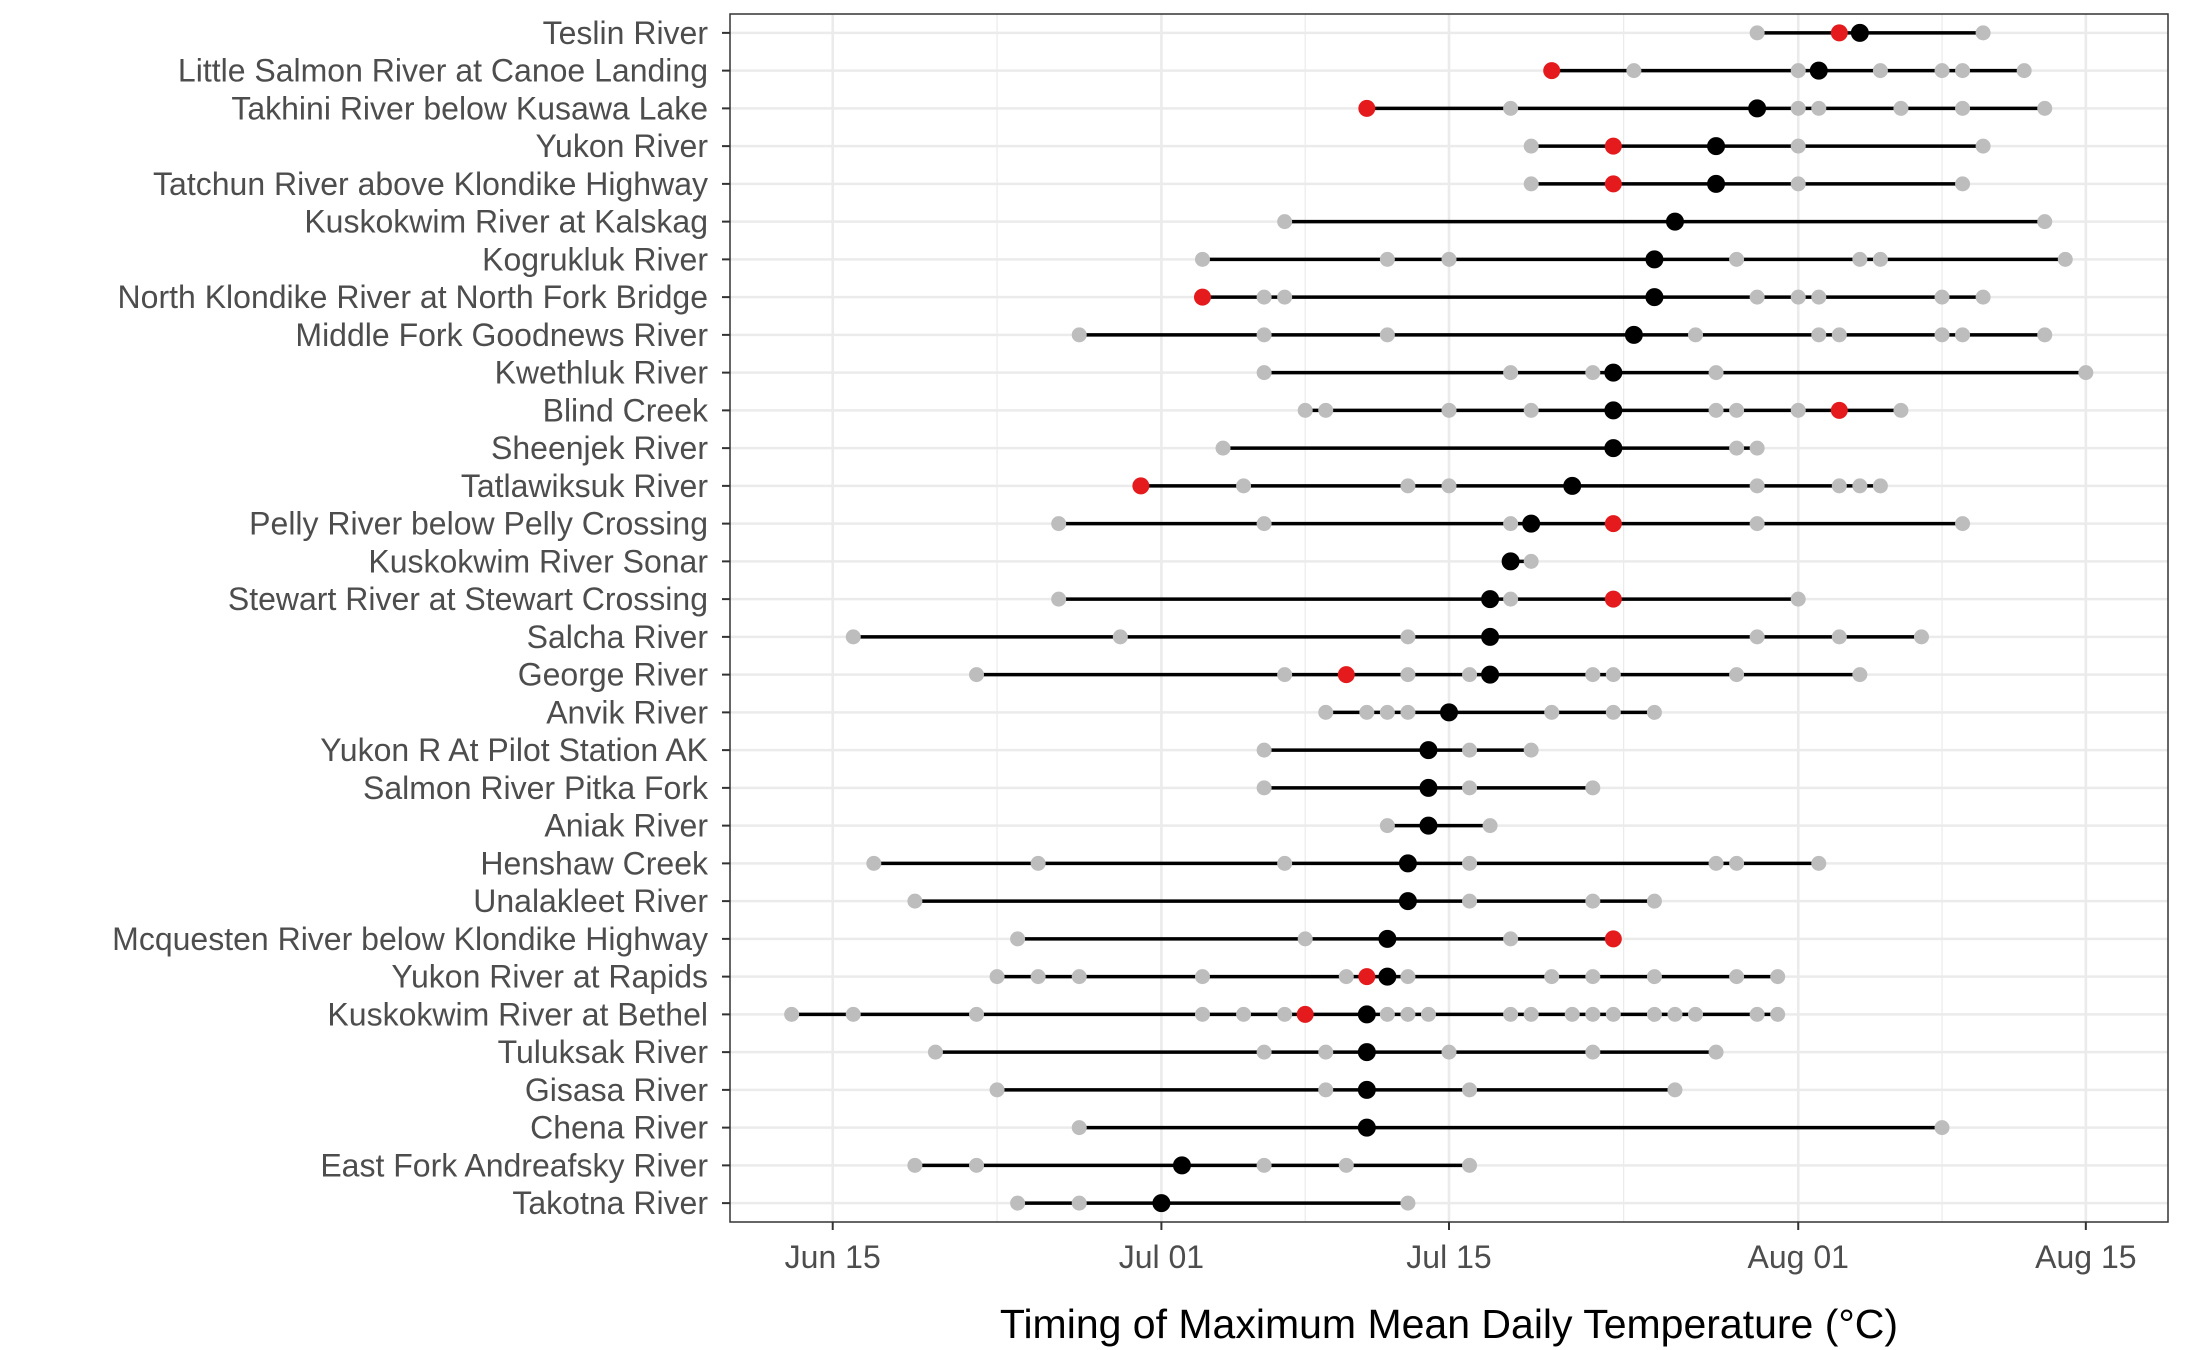  What do you see at coordinates (469, 108) in the screenshot?
I see `y-tick-label: Takhini River below Kusawa Lake` at bounding box center [469, 108].